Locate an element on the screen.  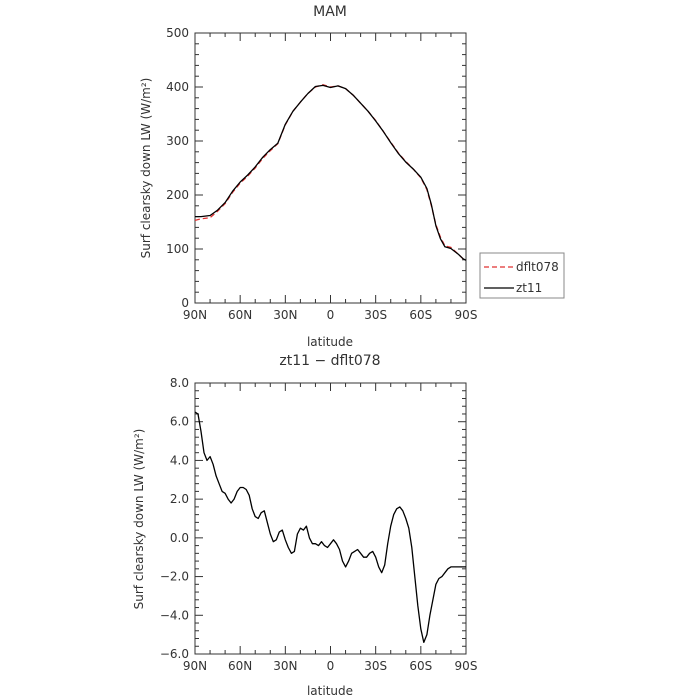
top-chart-ytick-label: 300 is located at coordinates (177, 141).